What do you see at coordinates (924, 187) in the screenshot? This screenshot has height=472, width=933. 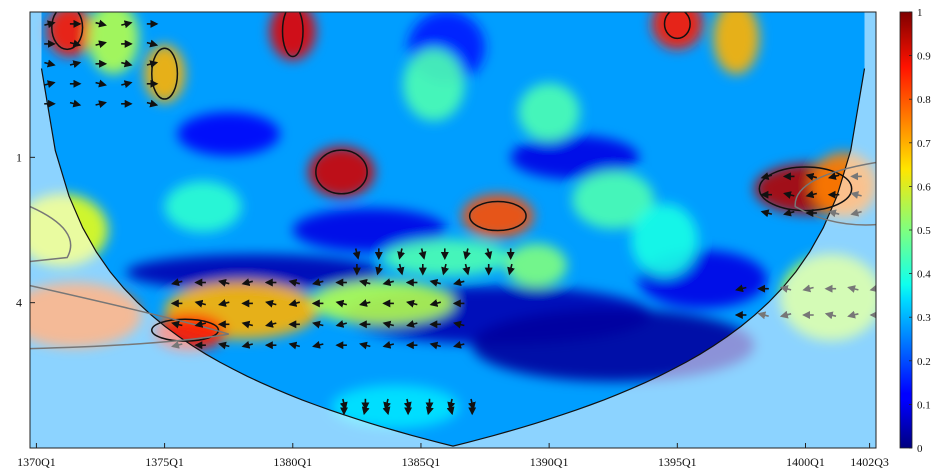 I see `colorbar-tick-label: 0.6` at bounding box center [924, 187].